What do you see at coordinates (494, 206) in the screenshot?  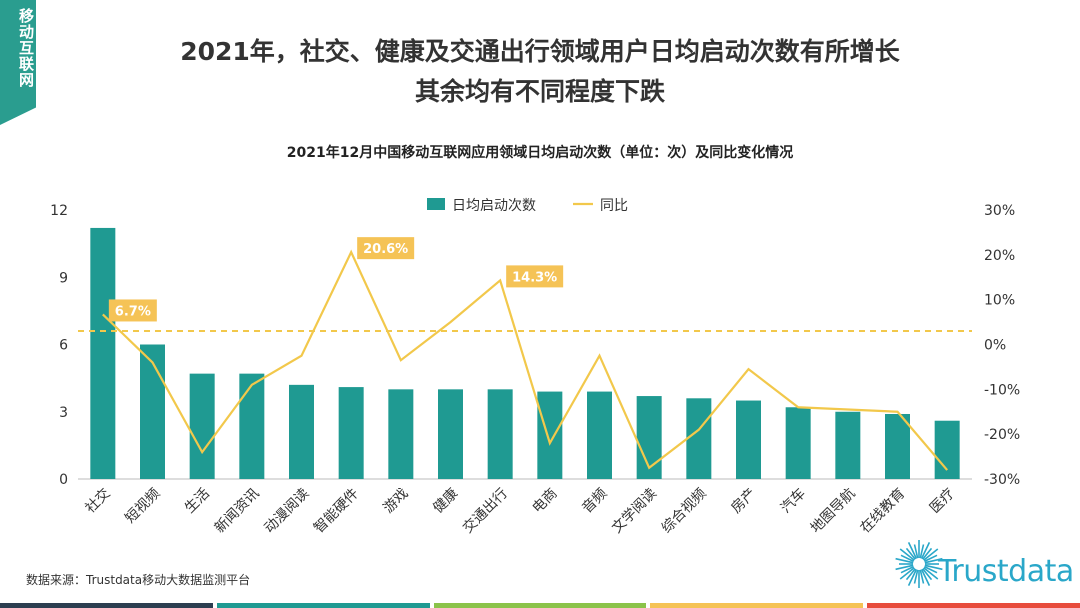 I see `legend-bar-label: 日均启动次数` at bounding box center [494, 206].